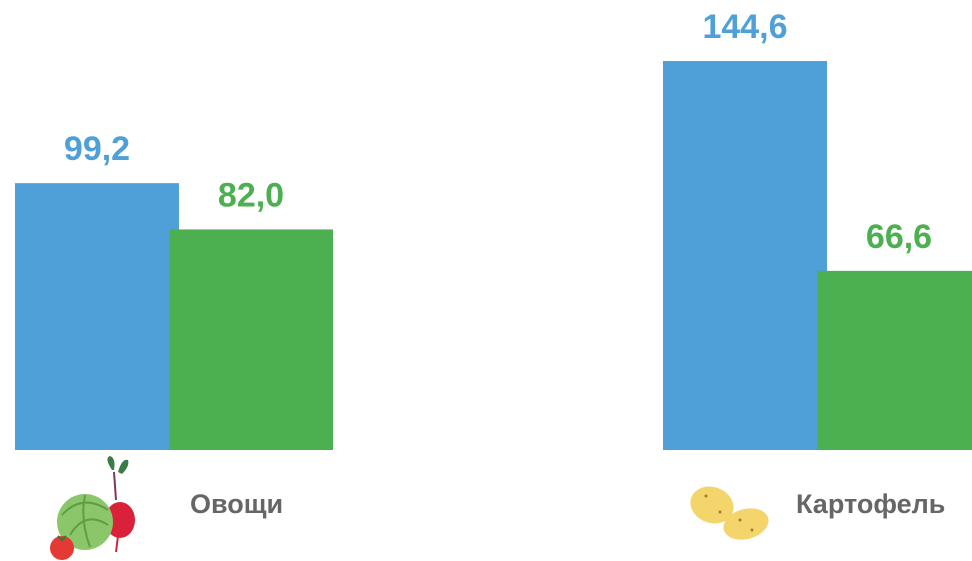 This screenshot has width=972, height=561. What do you see at coordinates (236, 504) in the screenshot?
I see `category-label: Овощи` at bounding box center [236, 504].